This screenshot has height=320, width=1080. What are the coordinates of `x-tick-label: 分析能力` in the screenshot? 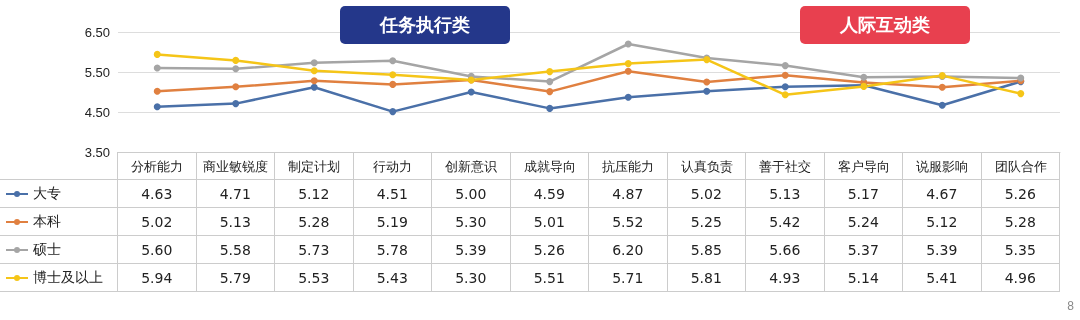 It's located at (157, 166).